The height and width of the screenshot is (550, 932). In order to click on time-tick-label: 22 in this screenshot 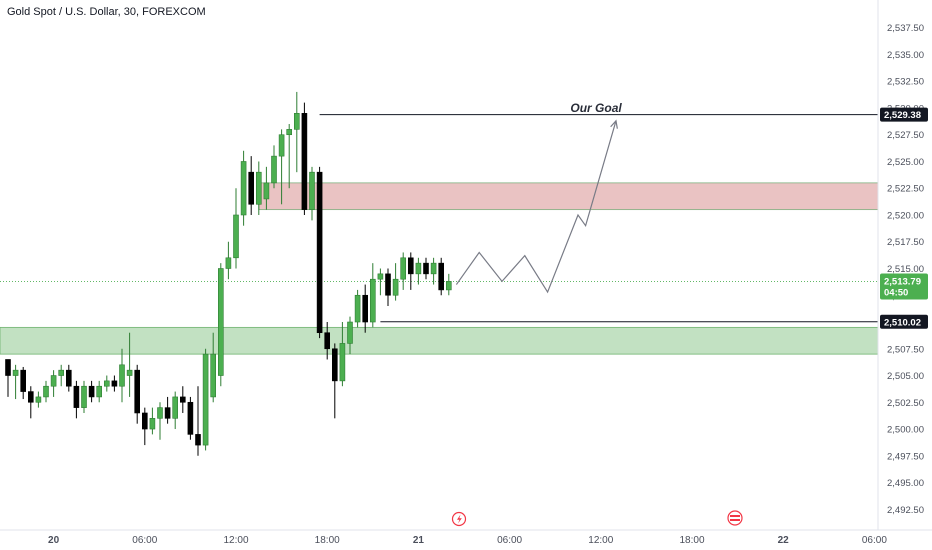, I will do `click(784, 540)`.